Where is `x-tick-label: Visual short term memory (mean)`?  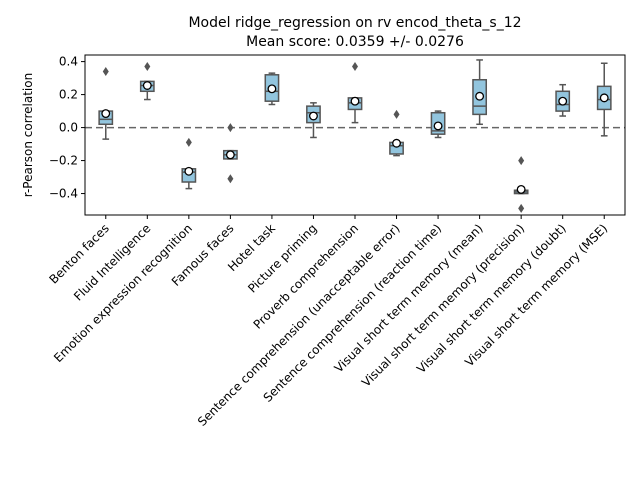
x-tick-label: Visual short term memory (mean) is located at coordinates (409, 298).